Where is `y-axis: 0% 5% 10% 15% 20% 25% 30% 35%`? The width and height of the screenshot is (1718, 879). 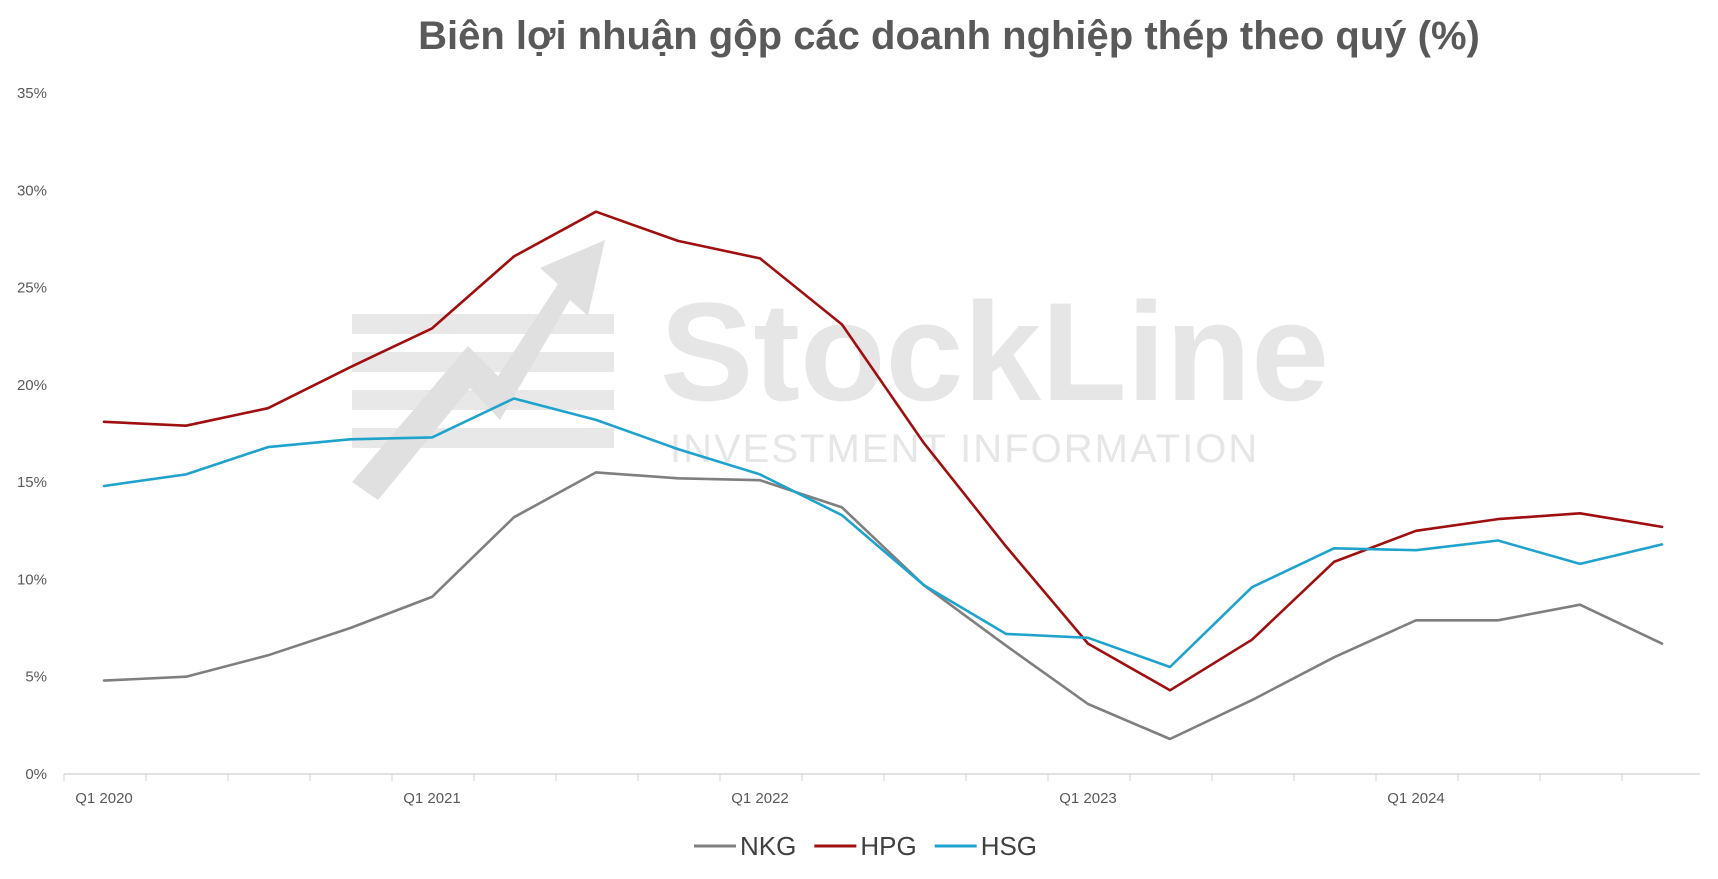
y-axis: 0% 5% 10% 15% 20% 25% 30% 35% is located at coordinates (32, 434).